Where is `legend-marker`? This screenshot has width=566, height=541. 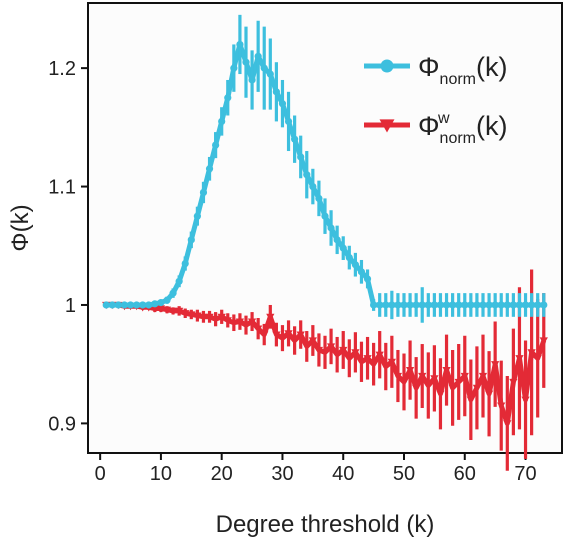 legend-marker is located at coordinates (387, 66).